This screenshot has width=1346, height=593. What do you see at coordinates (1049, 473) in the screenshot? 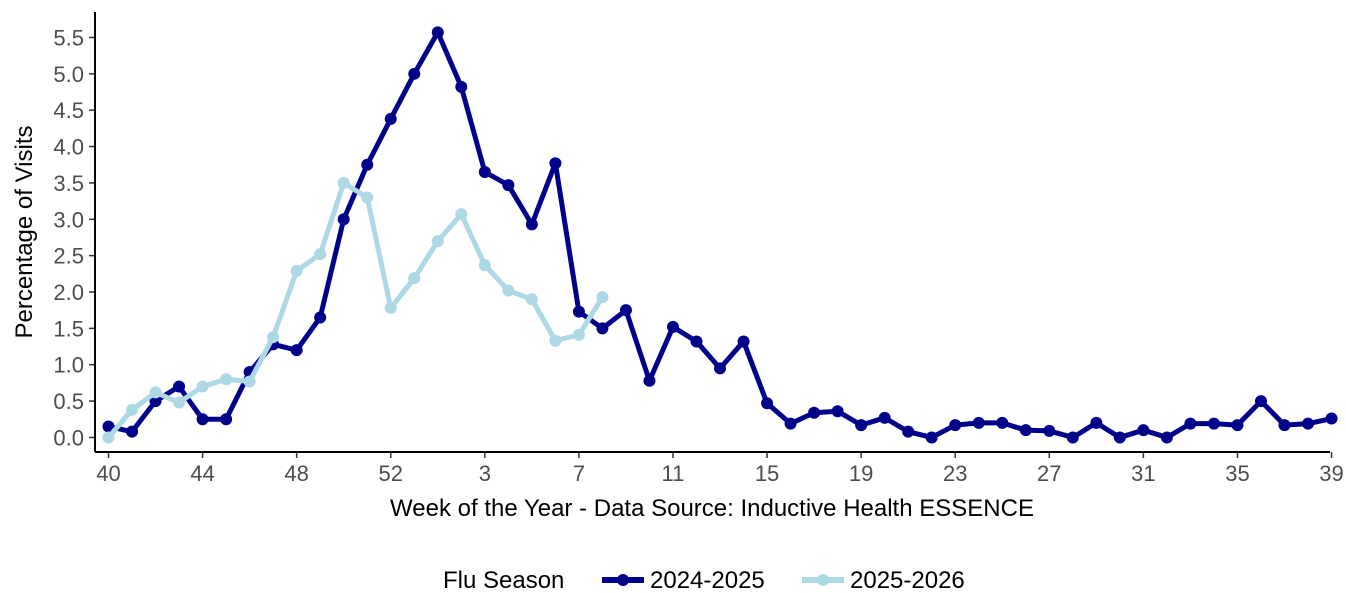
I see `x-tick-label: 27` at bounding box center [1049, 473].